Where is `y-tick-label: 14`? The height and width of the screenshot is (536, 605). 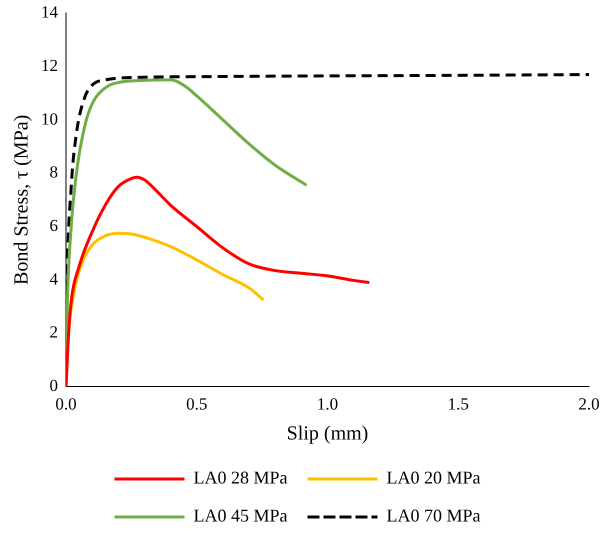 y-tick-label: 14 is located at coordinates (49, 12).